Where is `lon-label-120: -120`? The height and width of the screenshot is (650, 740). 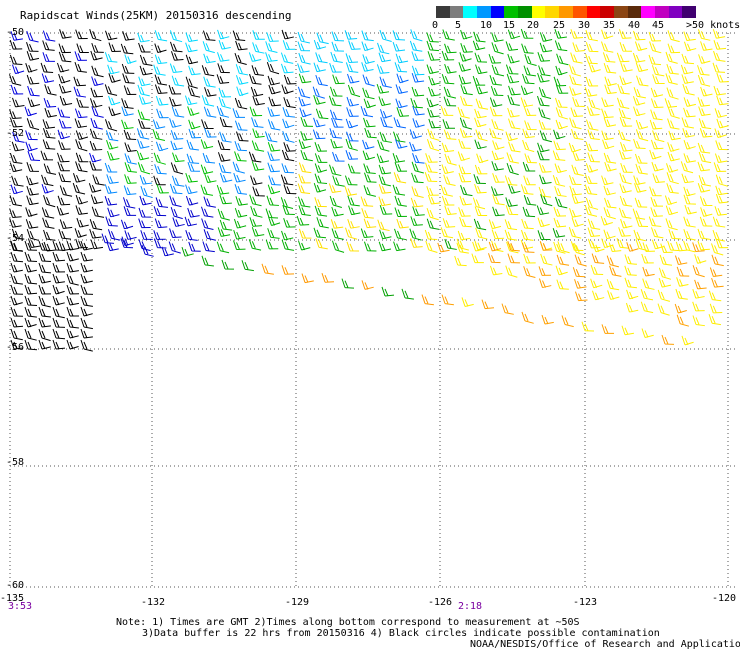 lon-label-120: -120 is located at coordinates (724, 598).